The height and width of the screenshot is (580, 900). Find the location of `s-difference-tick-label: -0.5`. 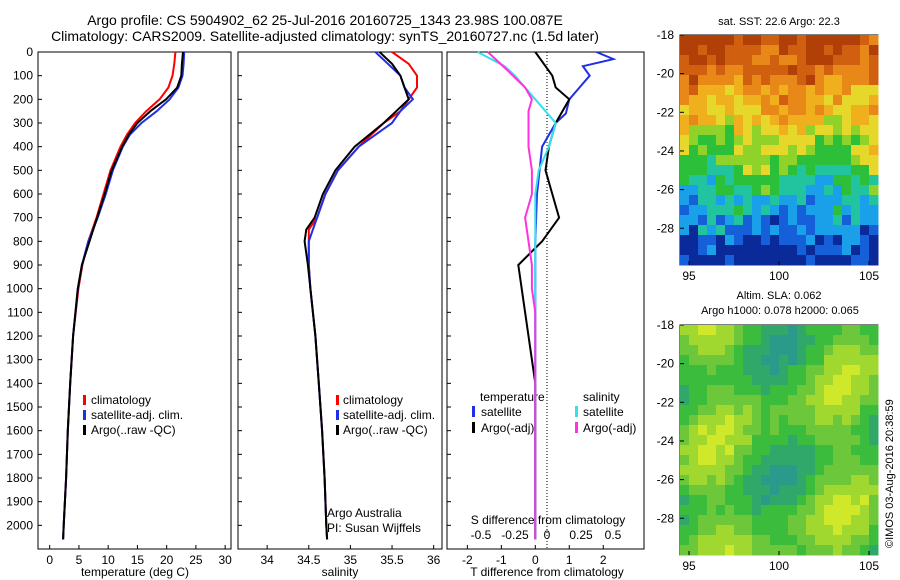

s-difference-tick-label: -0.5 is located at coordinates (481, 535).